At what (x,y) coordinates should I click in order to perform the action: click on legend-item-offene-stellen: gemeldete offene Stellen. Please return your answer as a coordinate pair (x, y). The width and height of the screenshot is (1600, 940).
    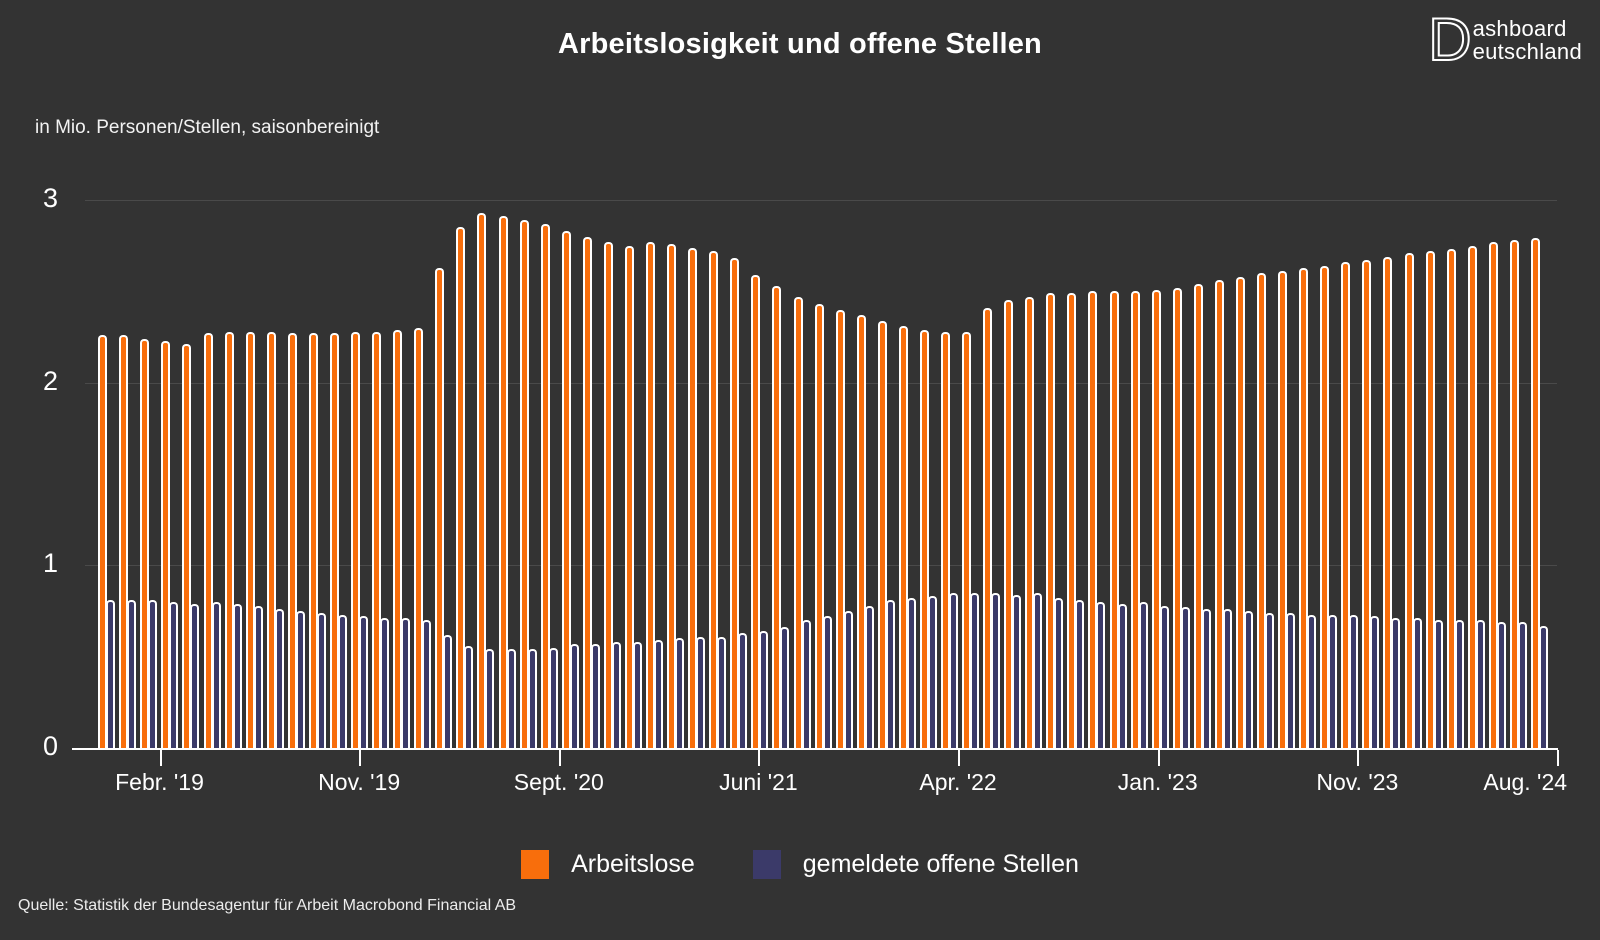
    Looking at the image, I should click on (915, 864).